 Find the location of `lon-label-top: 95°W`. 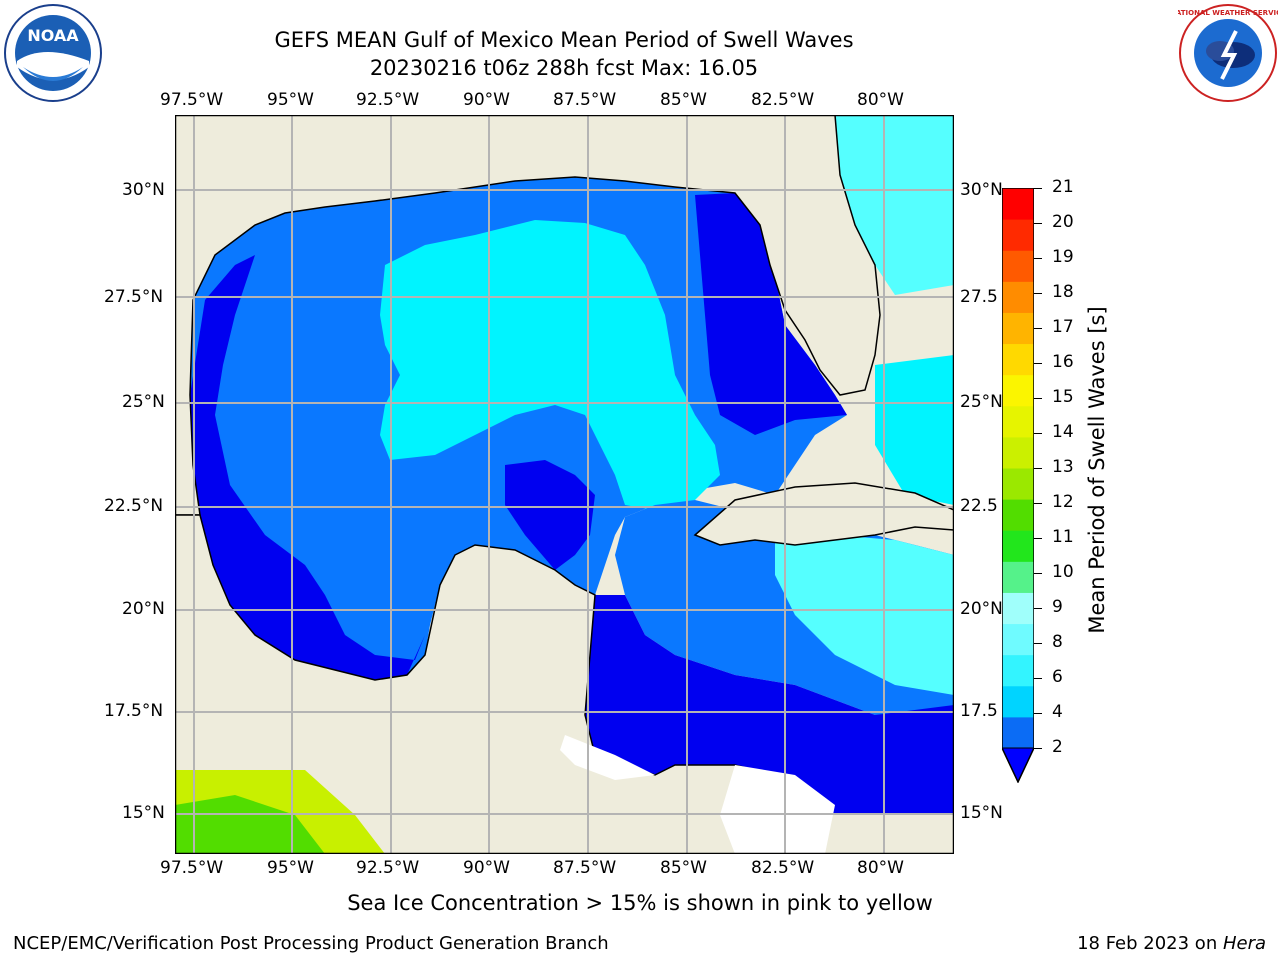

lon-label-top: 95°W is located at coordinates (290, 100).